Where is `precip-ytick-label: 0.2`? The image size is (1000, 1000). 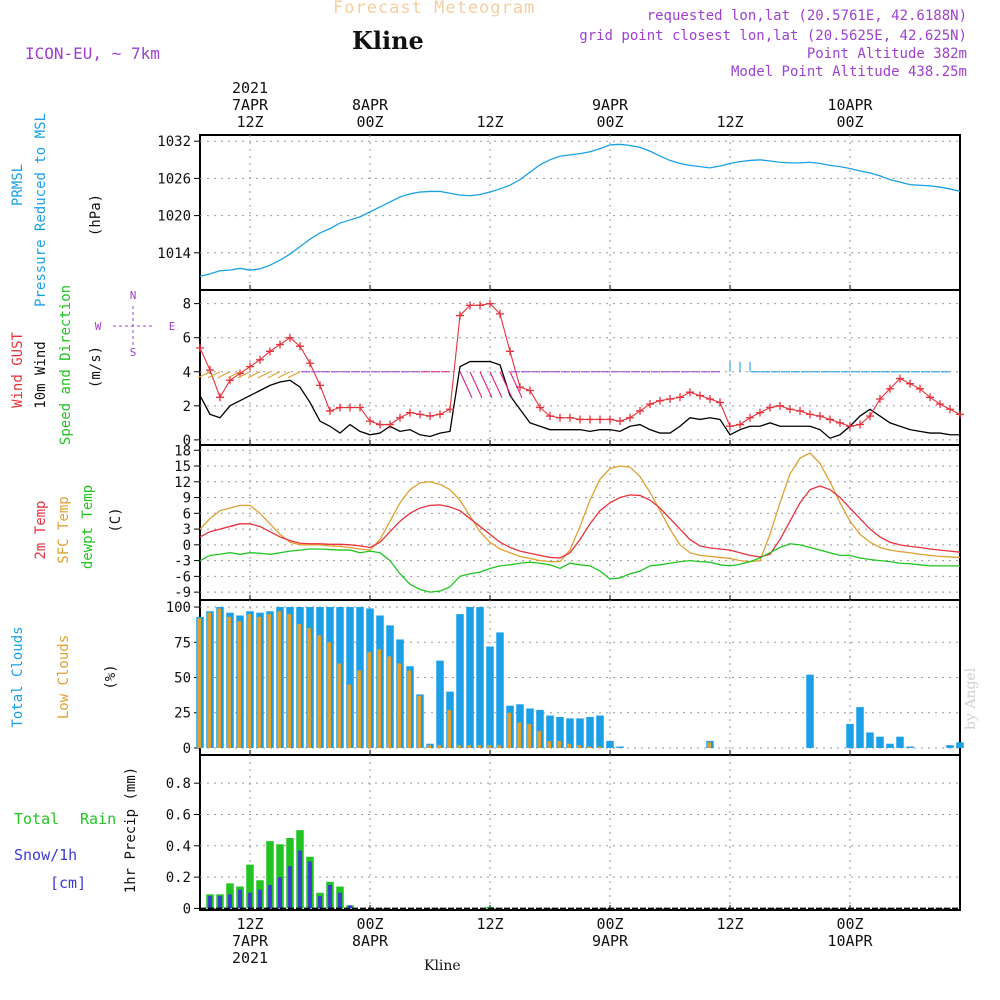
precip-ytick-label: 0.2 is located at coordinates (178, 878).